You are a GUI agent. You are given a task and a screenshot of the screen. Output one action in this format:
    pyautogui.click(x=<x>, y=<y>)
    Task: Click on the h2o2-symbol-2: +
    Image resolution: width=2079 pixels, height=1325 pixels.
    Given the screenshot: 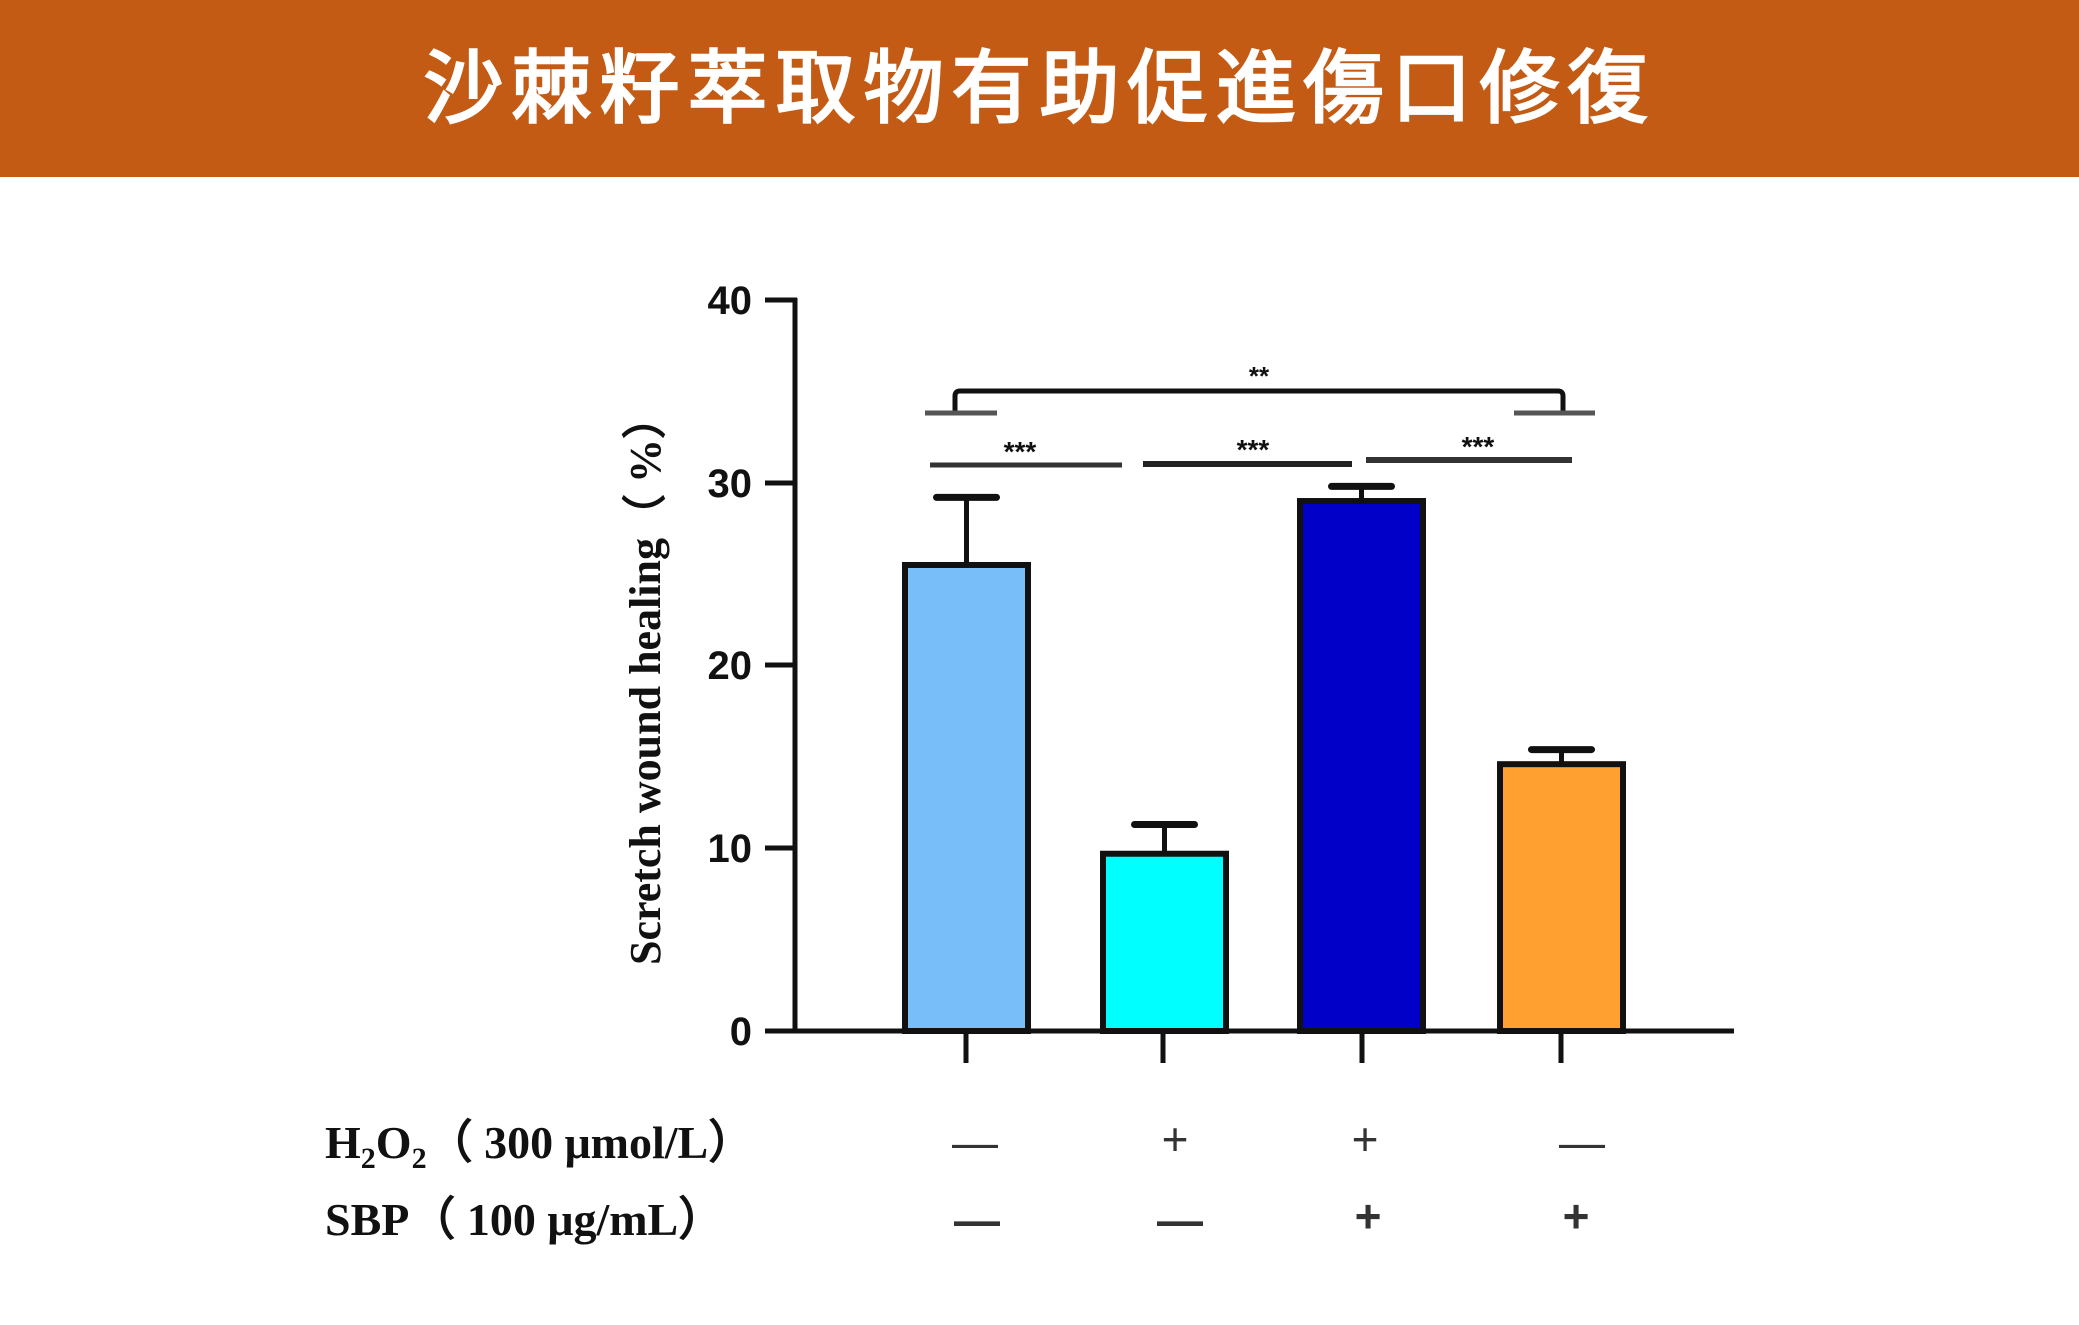 What is the action you would take?
    pyautogui.click(x=1175, y=1139)
    